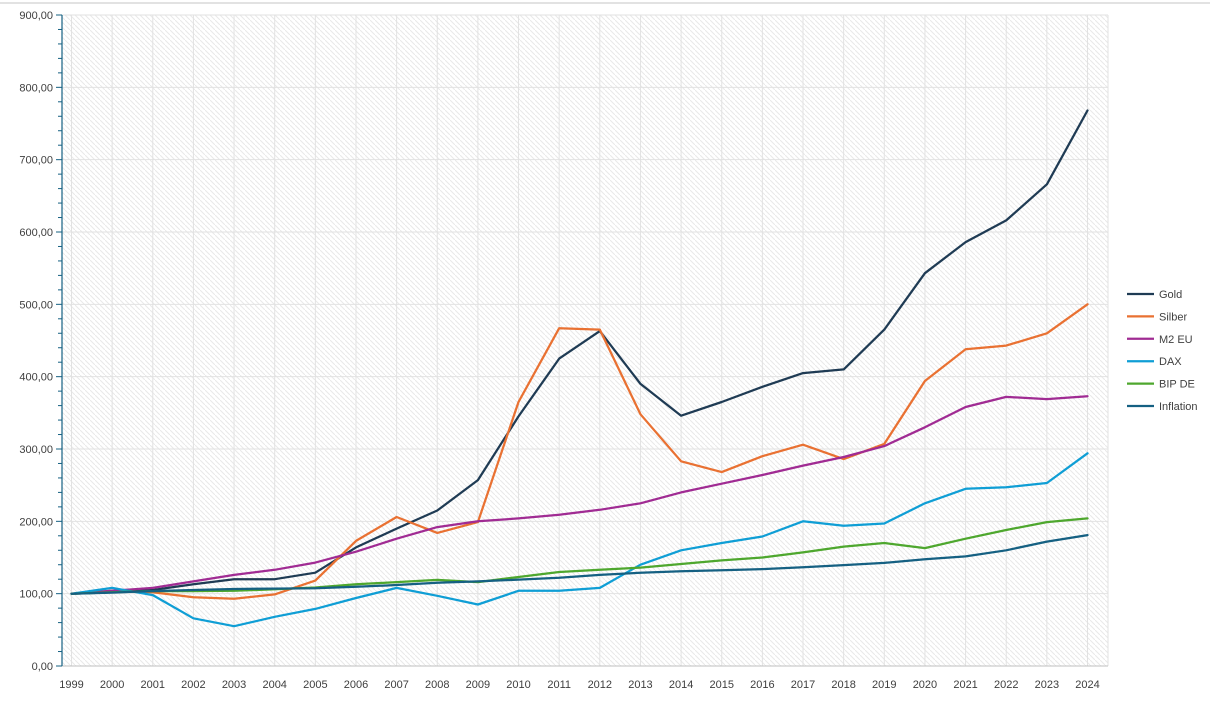  Describe the element at coordinates (36, 161) in the screenshot. I see `y-tick-label: 700,00` at that location.